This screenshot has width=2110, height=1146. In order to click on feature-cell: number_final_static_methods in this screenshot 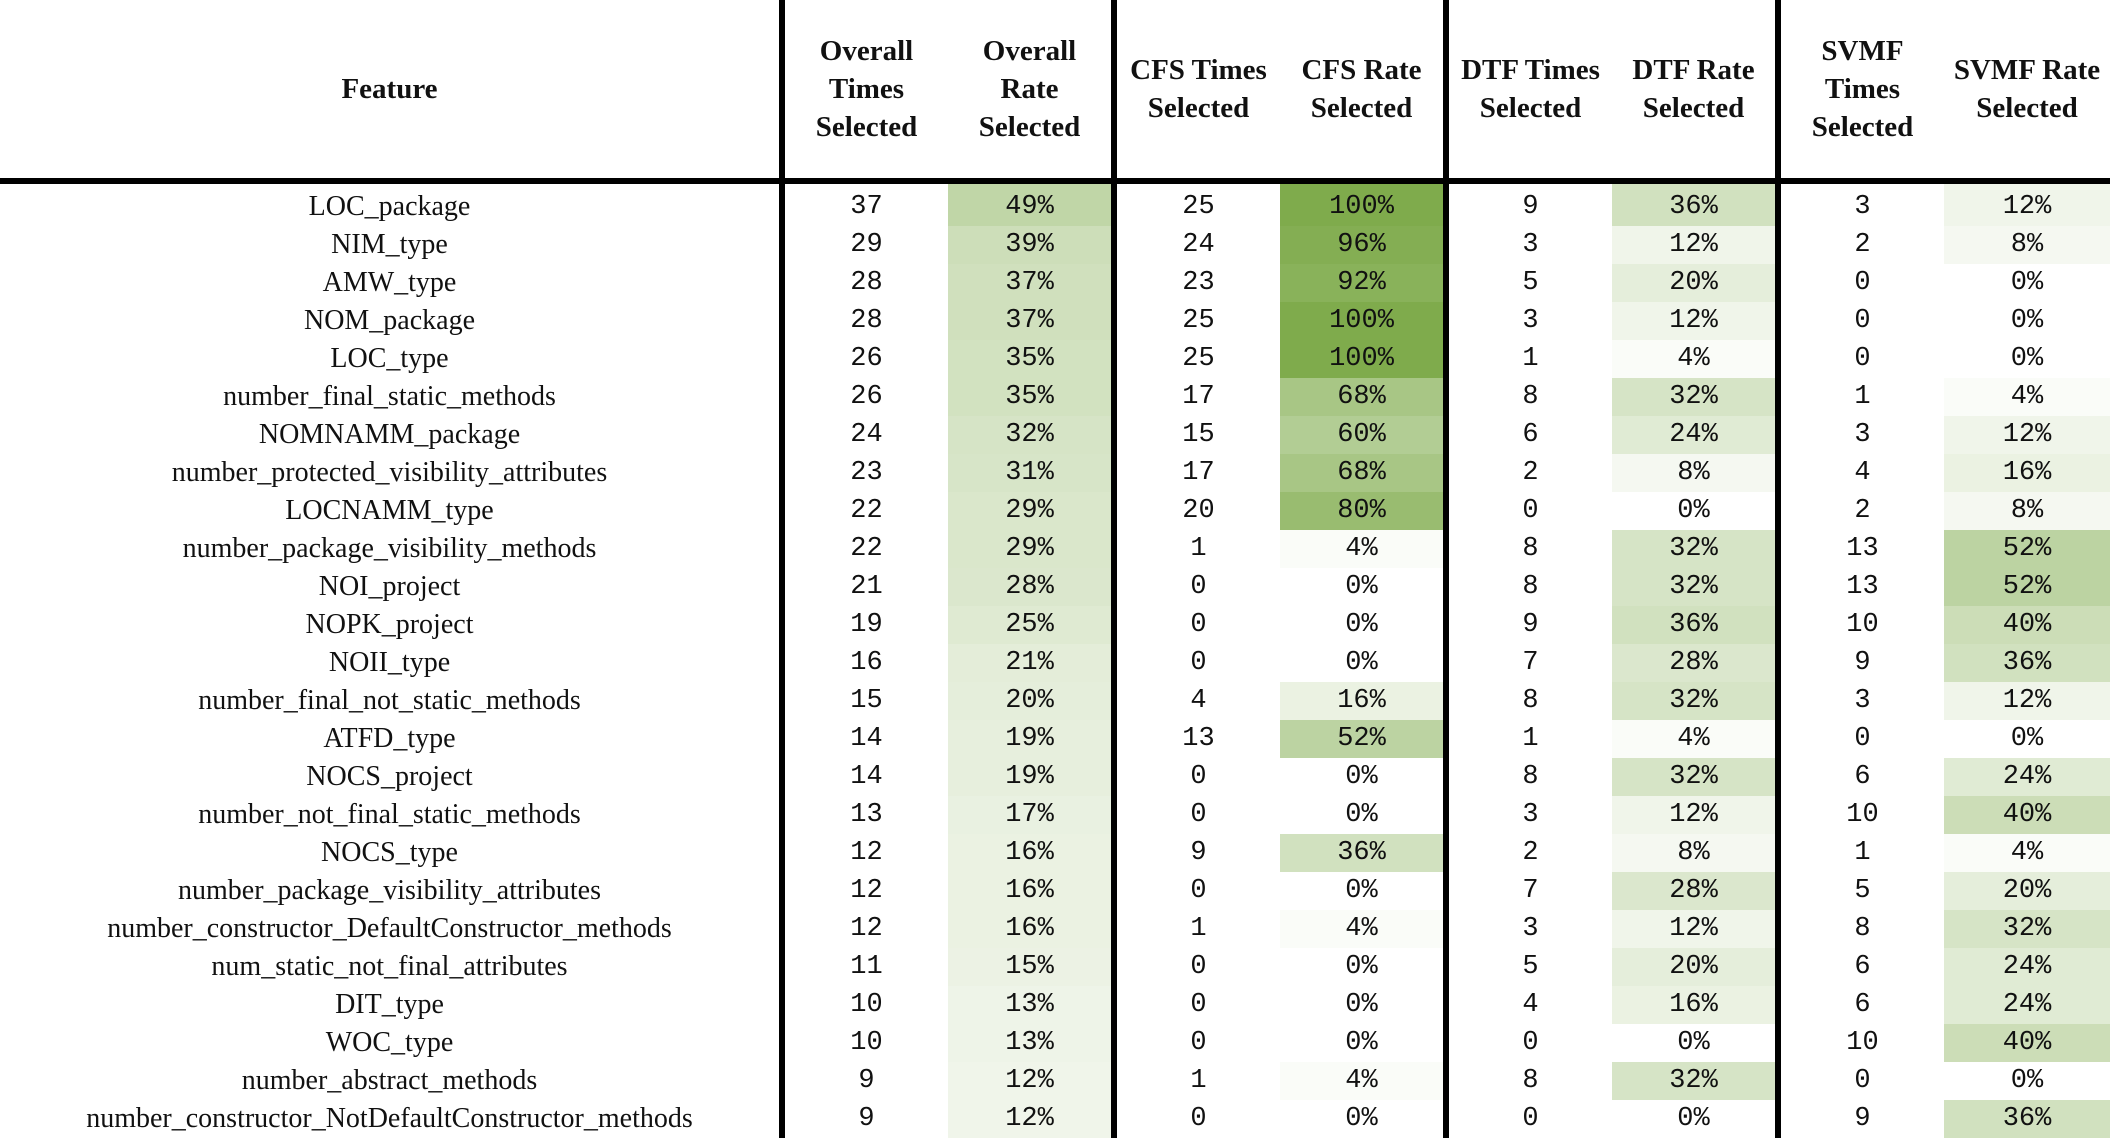, I will do `click(389, 396)`.